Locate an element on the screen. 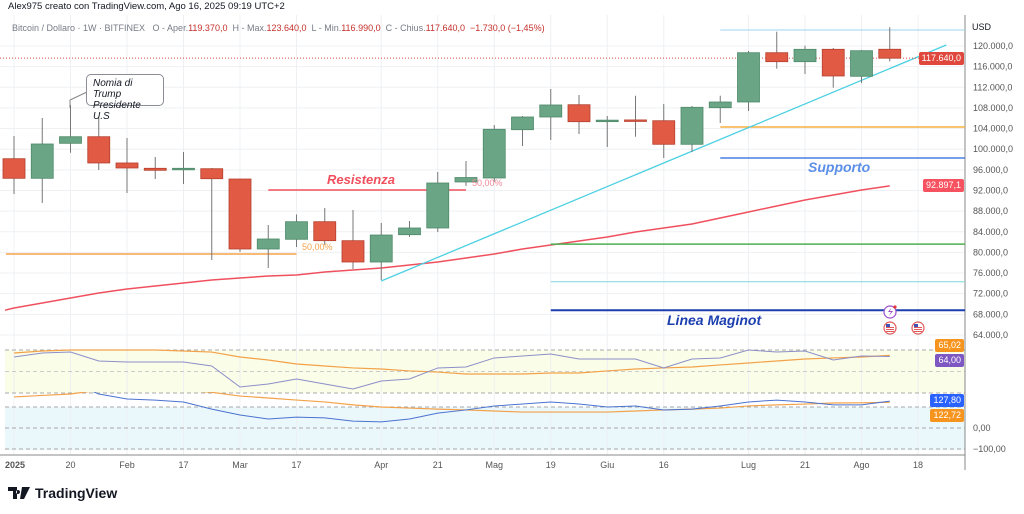  time-tick: 17 is located at coordinates (183, 465).